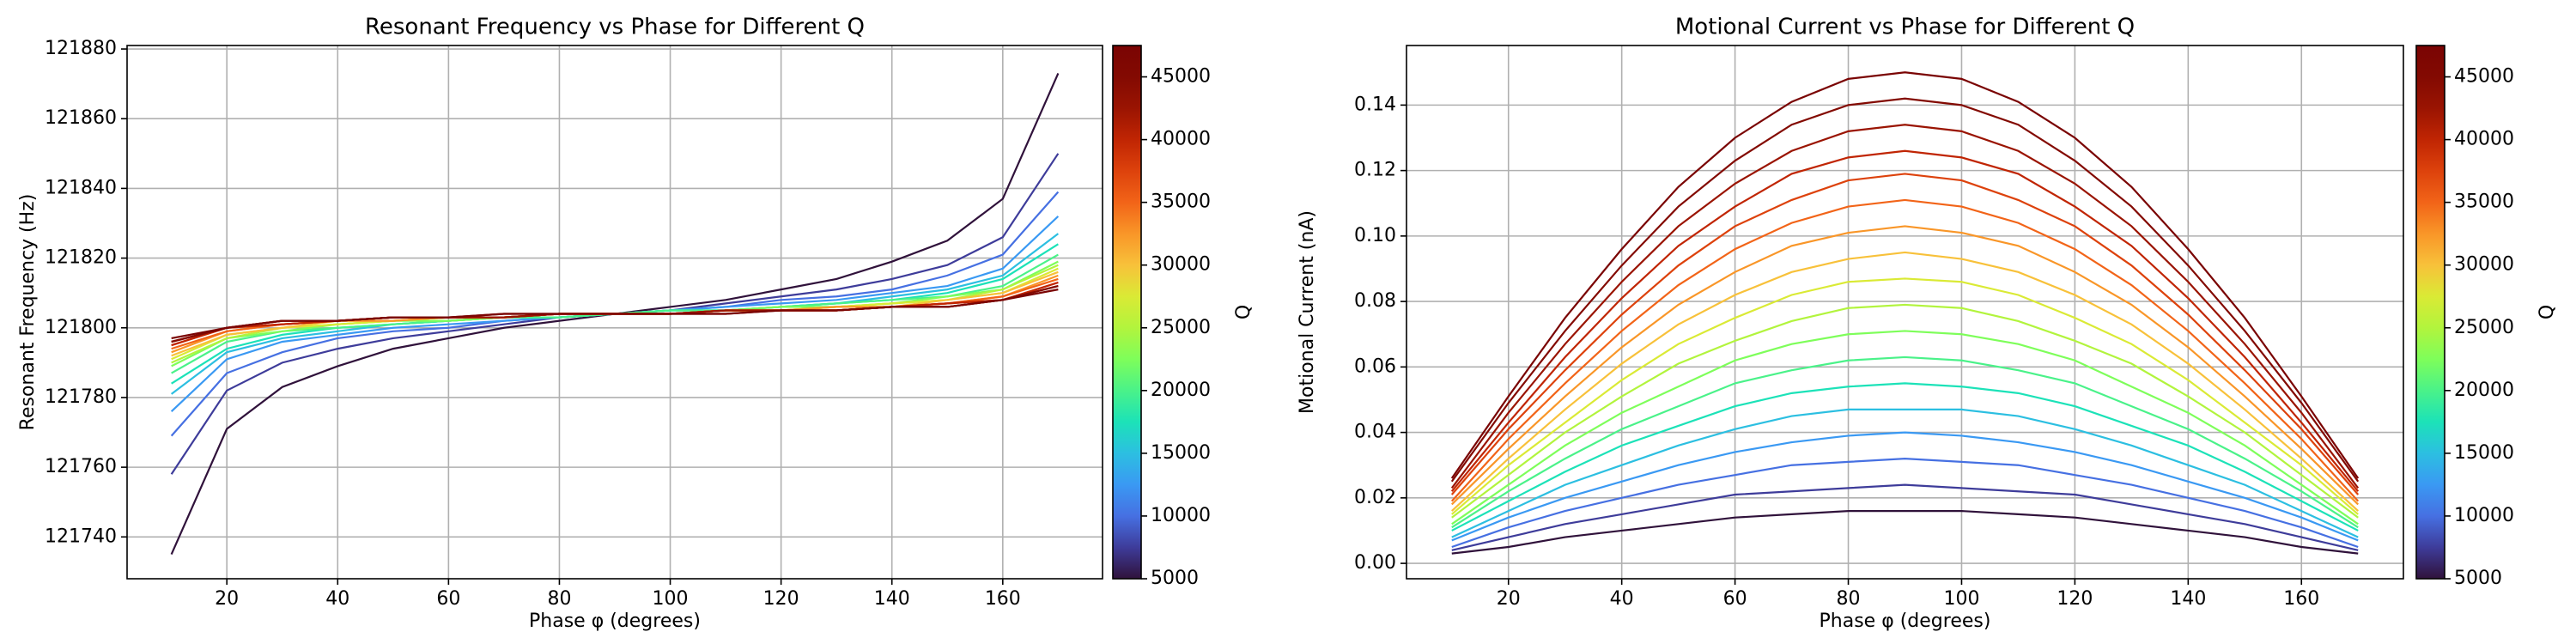  I want to click on y-tick-label: 121840, so click(81, 187).